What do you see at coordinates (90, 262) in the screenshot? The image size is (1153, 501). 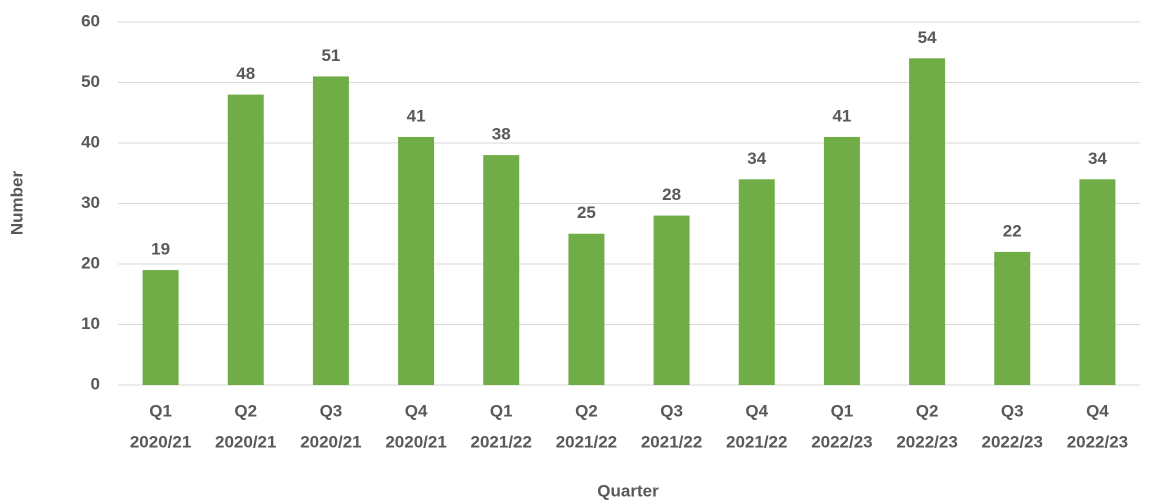 I see `y-tick-label: 20` at bounding box center [90, 262].